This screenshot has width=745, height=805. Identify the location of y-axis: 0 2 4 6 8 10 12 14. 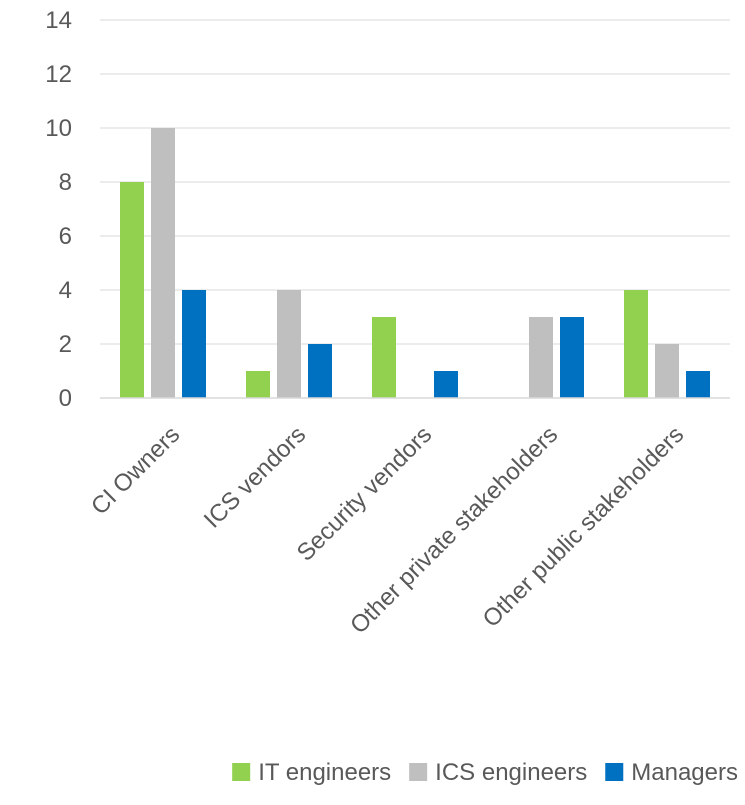
(58, 209).